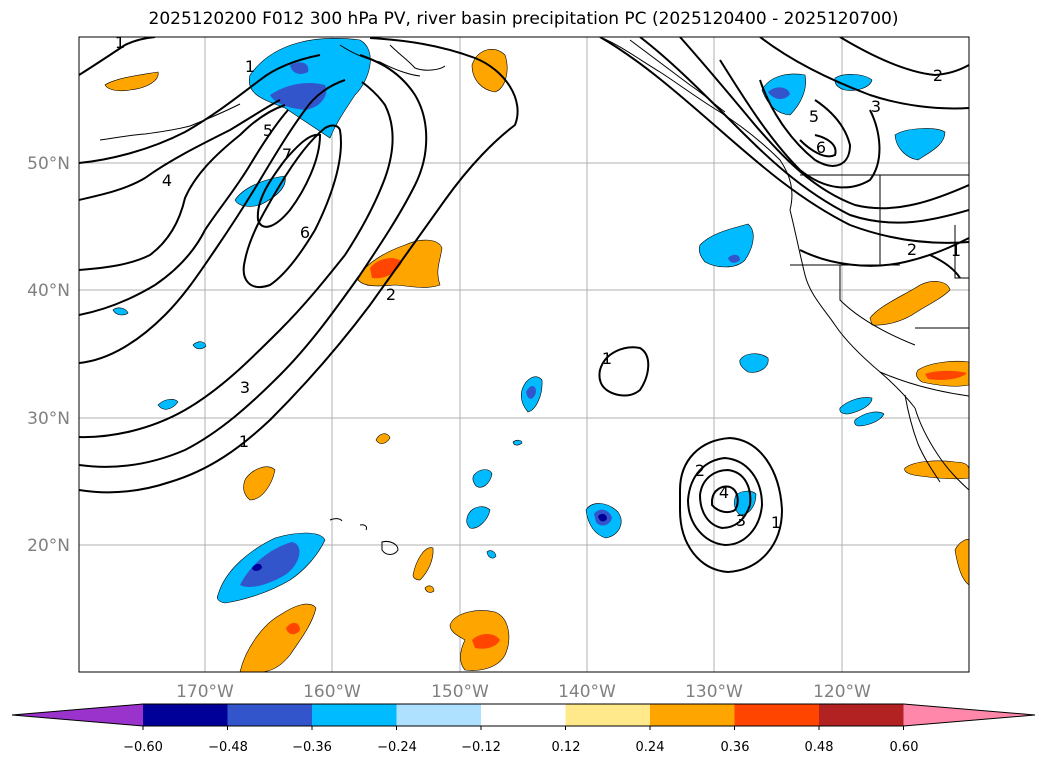 The height and width of the screenshot is (765, 1047). Describe the element at coordinates (48, 355) in the screenshot. I see `lat-axis: 50°N 40°N 30°N 20°N` at that location.